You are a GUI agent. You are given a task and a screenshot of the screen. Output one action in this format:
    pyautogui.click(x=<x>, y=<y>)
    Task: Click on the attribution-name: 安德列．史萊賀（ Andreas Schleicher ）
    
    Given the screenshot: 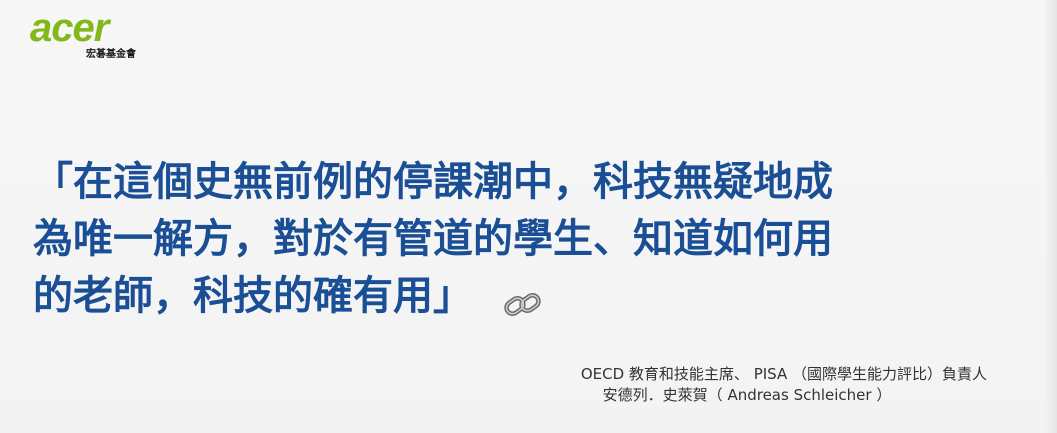 What is the action you would take?
    pyautogui.click(x=747, y=395)
    